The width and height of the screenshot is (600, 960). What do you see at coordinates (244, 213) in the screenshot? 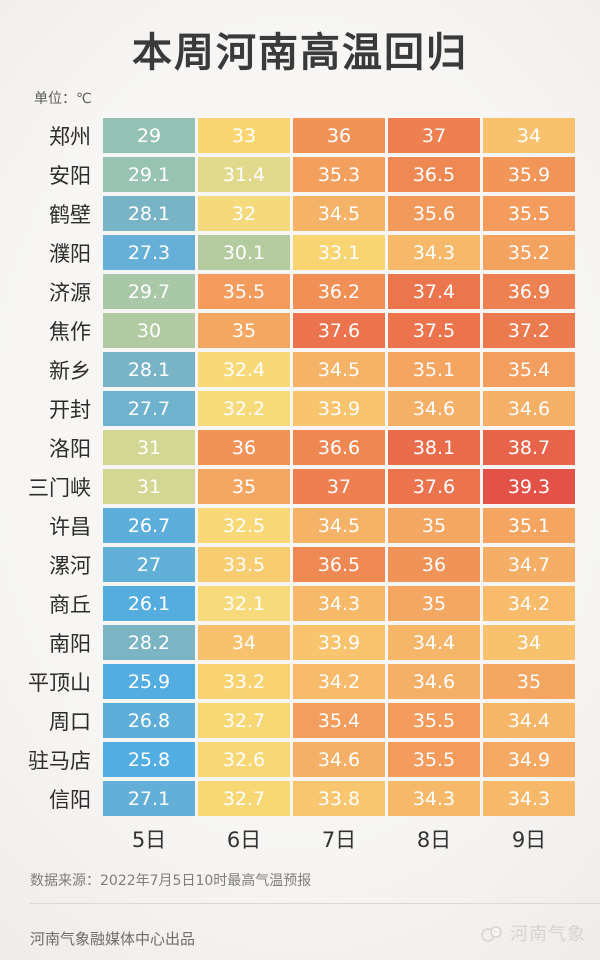
I see `temp-cell: 32` at bounding box center [244, 213].